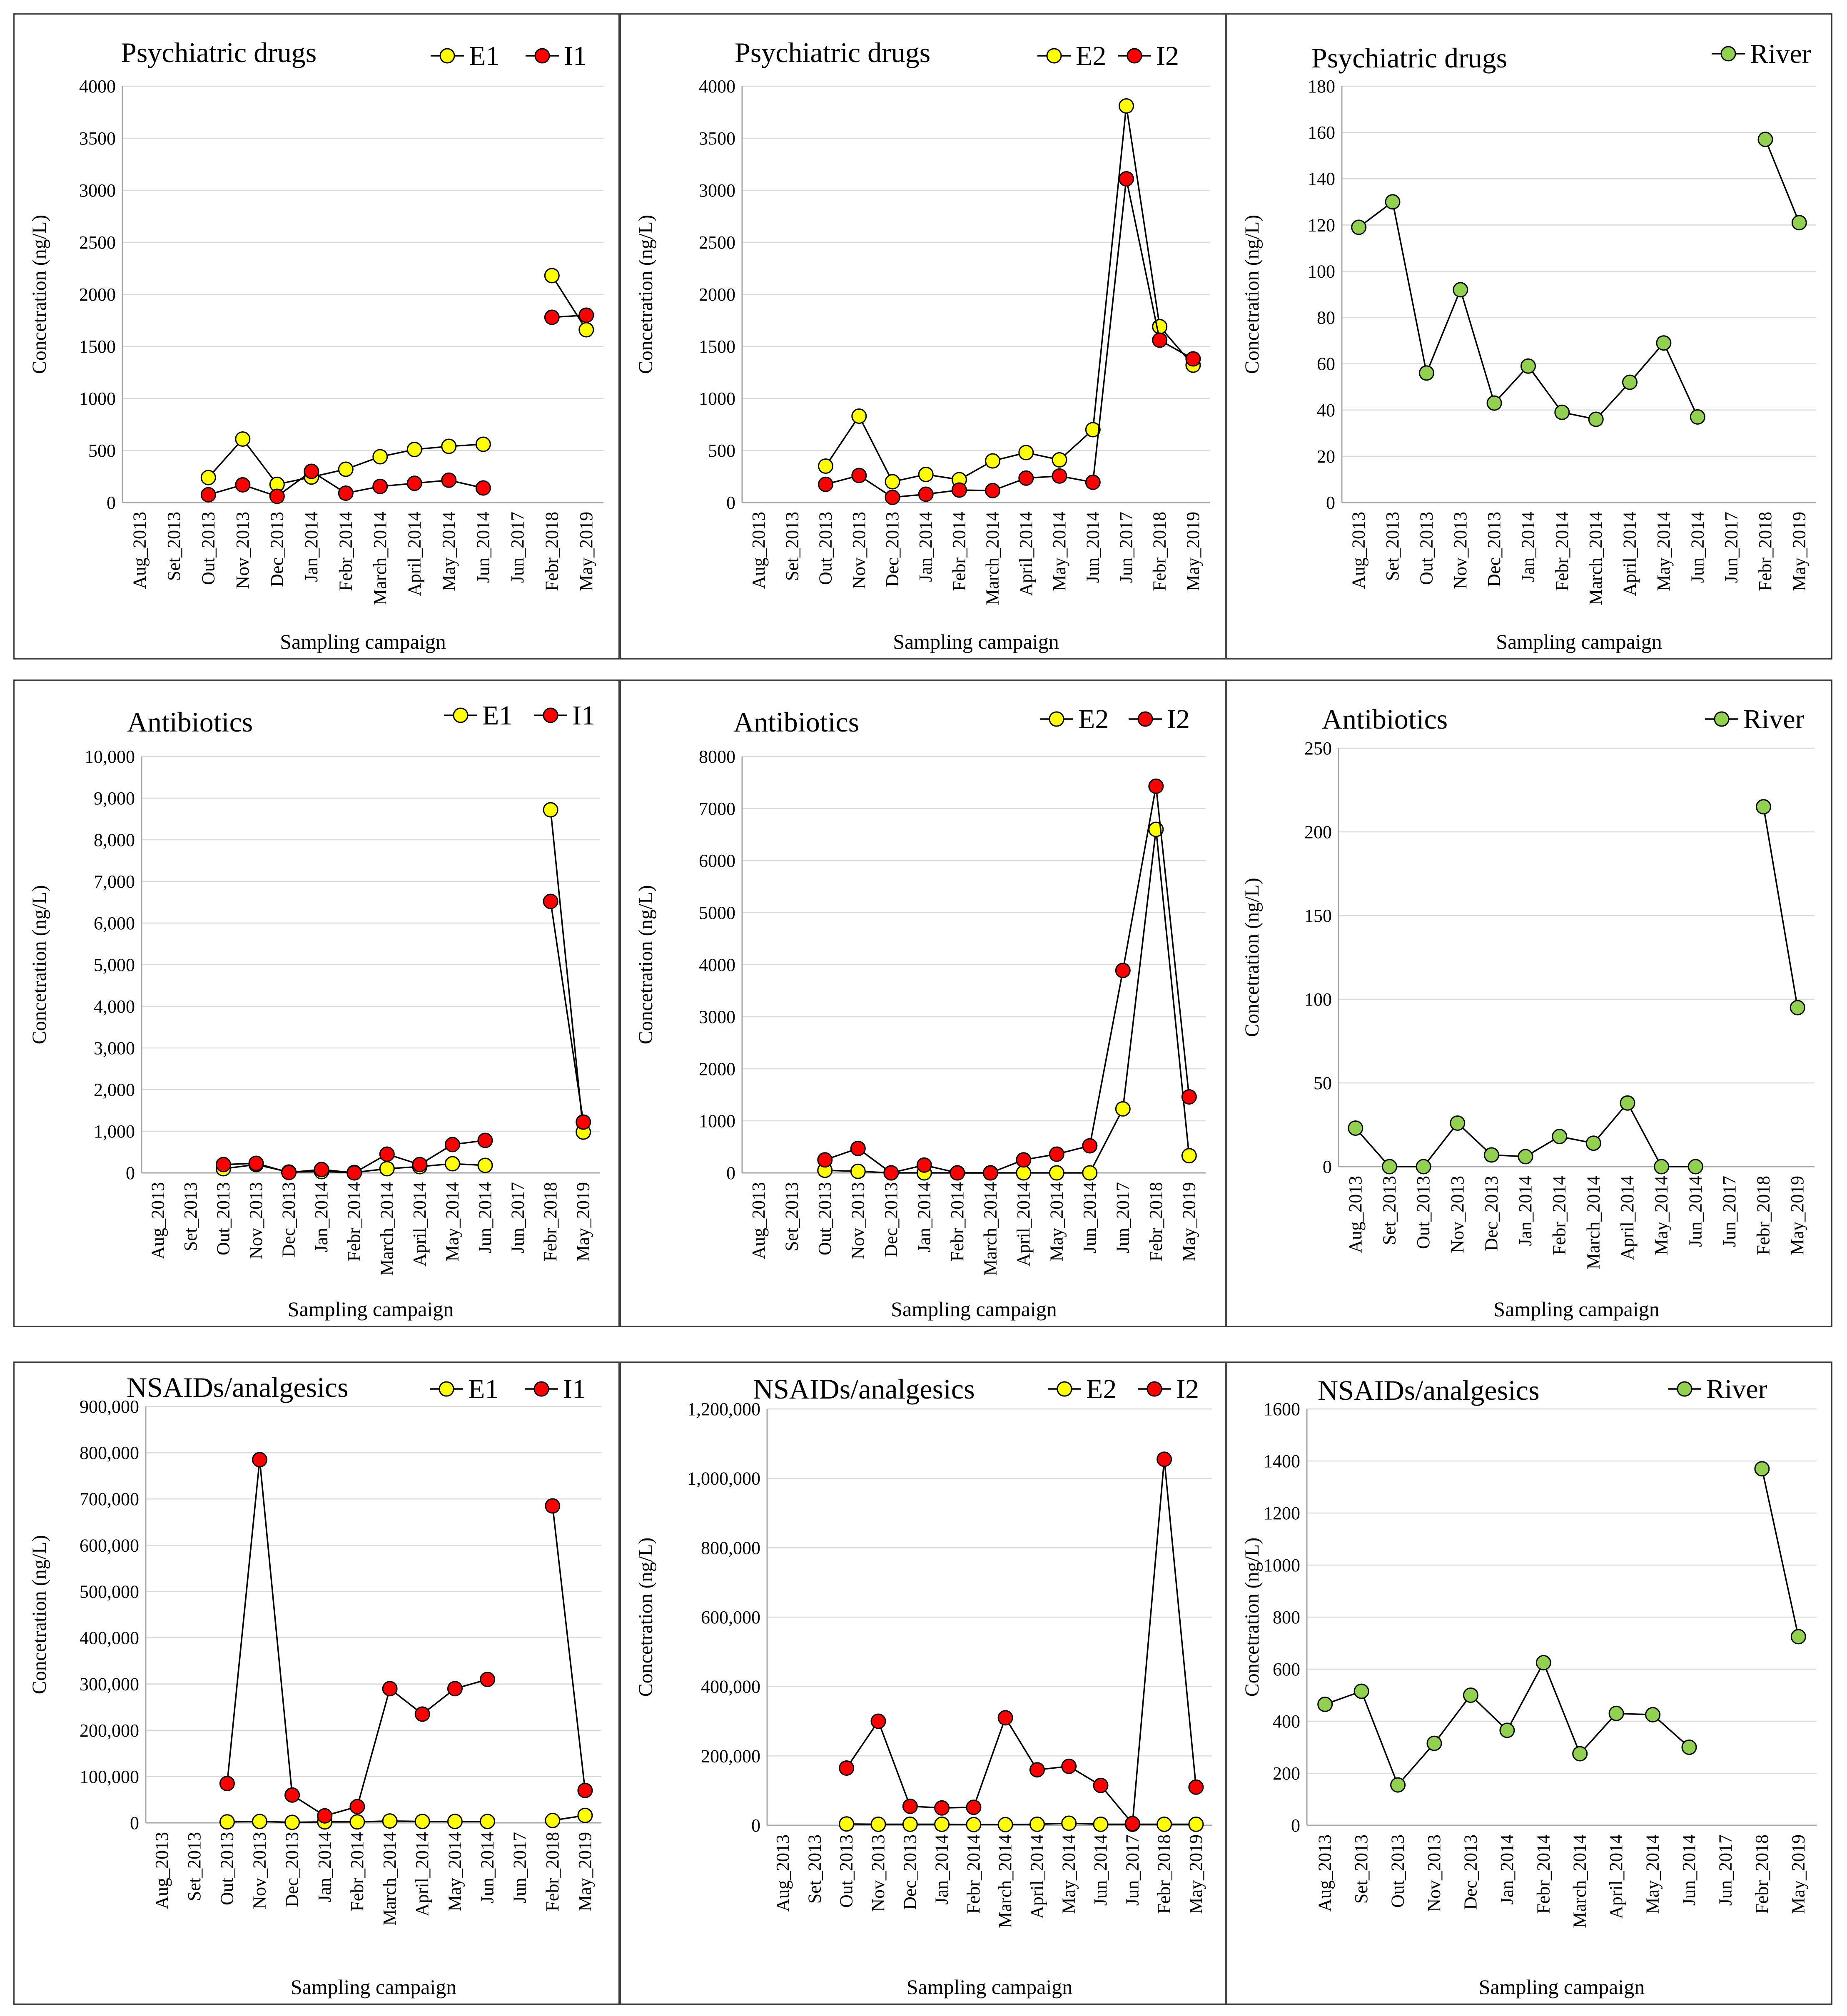 This screenshot has width=1847, height=2016. I want to click on chart-3-xtick-label: Out_2013, so click(1426, 549).